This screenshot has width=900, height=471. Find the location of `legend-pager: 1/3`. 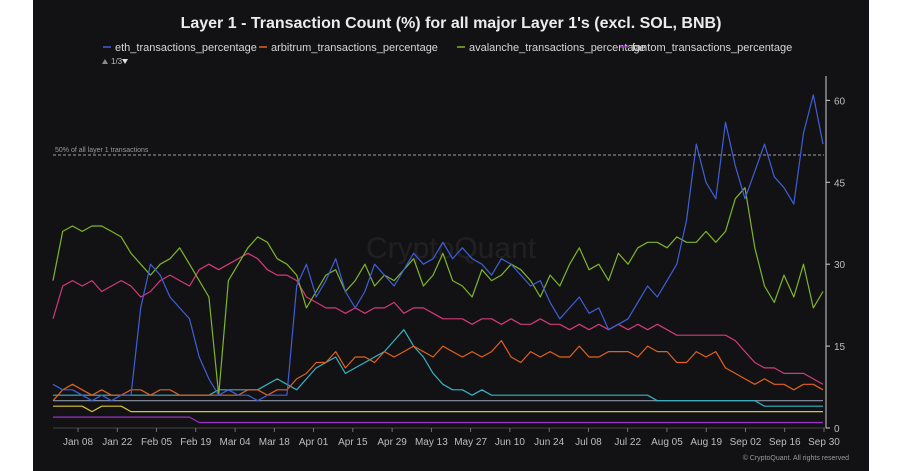

legend-pager: 1/3 is located at coordinates (115, 61).